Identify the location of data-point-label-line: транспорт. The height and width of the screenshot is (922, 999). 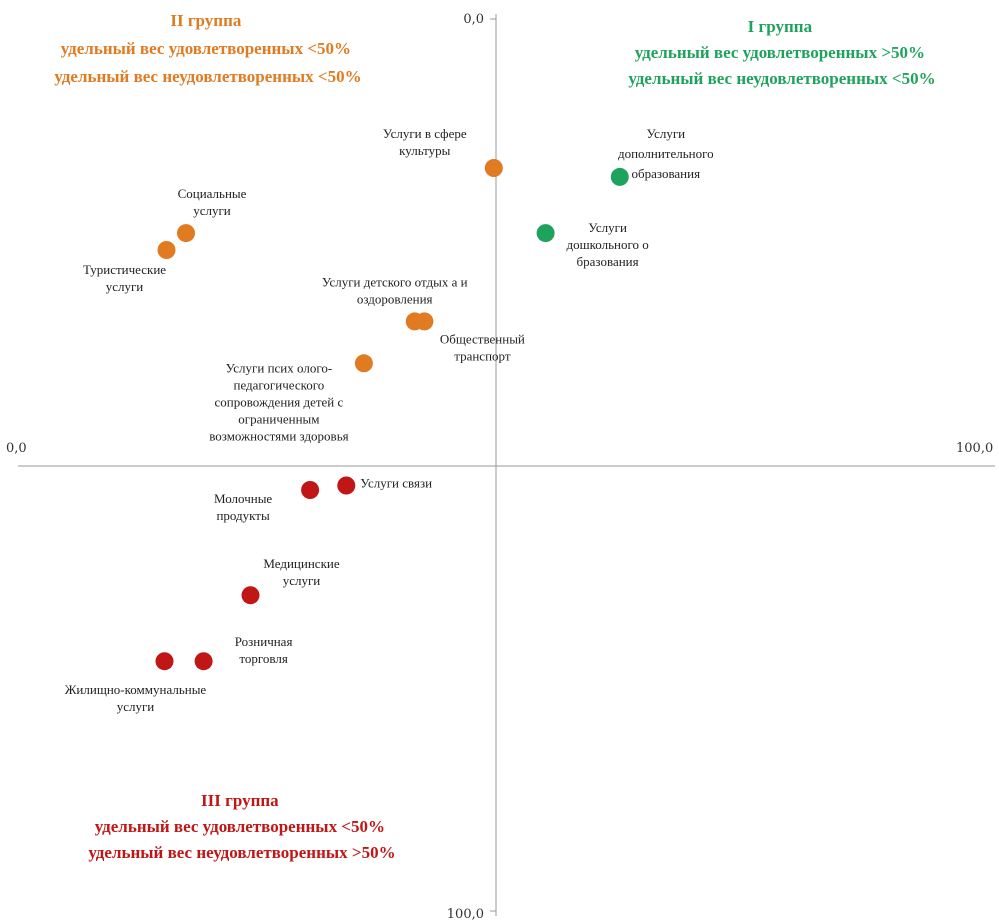
(482, 355).